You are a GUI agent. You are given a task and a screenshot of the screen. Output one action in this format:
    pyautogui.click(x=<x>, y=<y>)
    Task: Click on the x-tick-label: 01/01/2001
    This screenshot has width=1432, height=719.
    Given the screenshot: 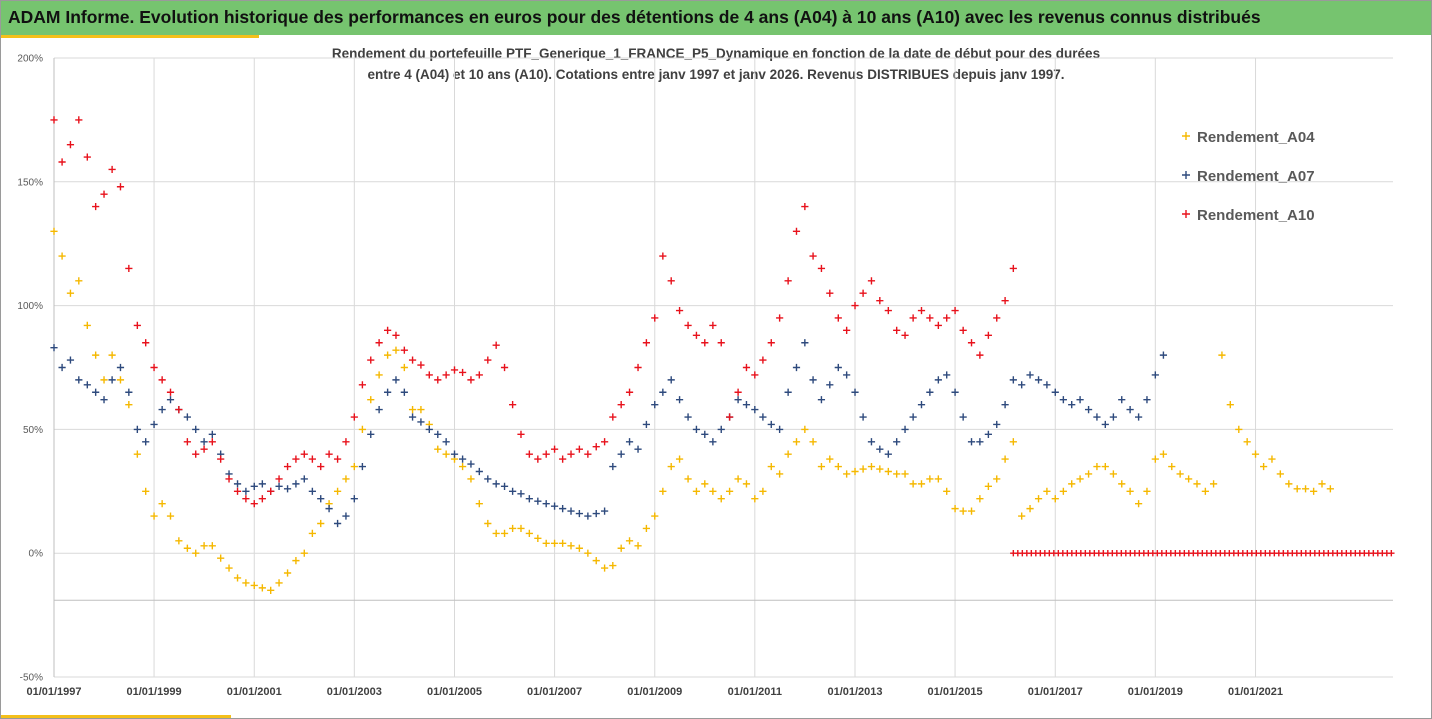 What is the action you would take?
    pyautogui.click(x=254, y=692)
    